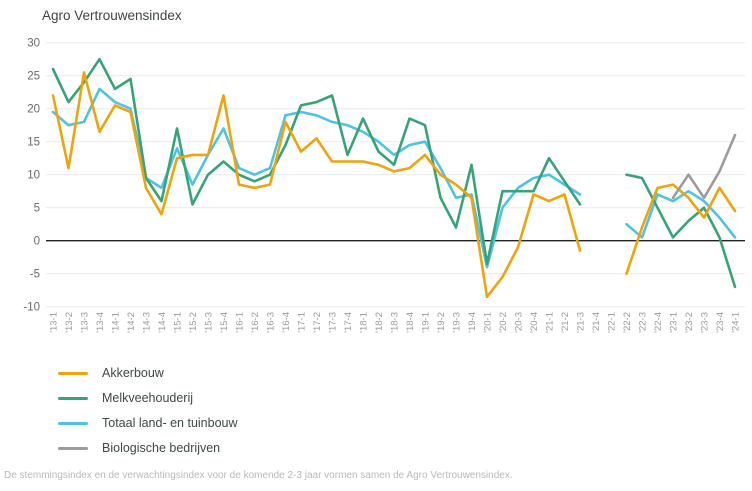 This screenshot has width=752, height=491. I want to click on y-tick-label: 20, so click(33, 110).